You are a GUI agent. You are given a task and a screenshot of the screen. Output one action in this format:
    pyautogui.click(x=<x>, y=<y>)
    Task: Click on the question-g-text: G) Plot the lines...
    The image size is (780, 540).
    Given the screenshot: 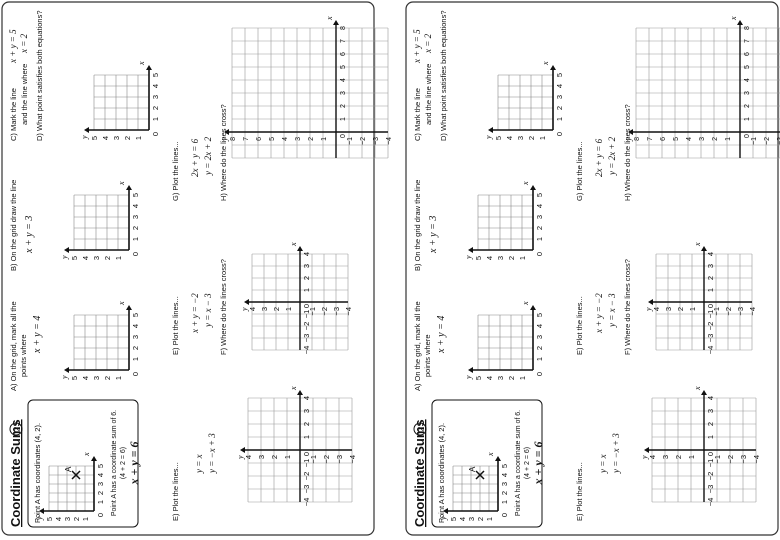 What is the action you would take?
    pyautogui.click(x=175, y=171)
    